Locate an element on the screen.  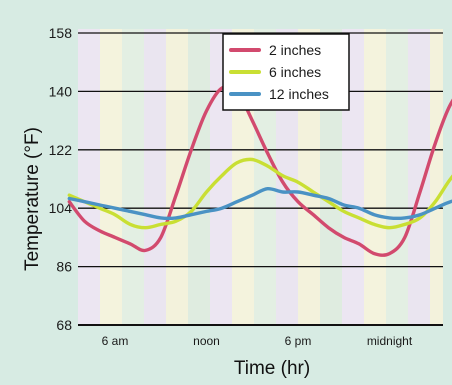
legend-label: 12 inches is located at coordinates (299, 94).